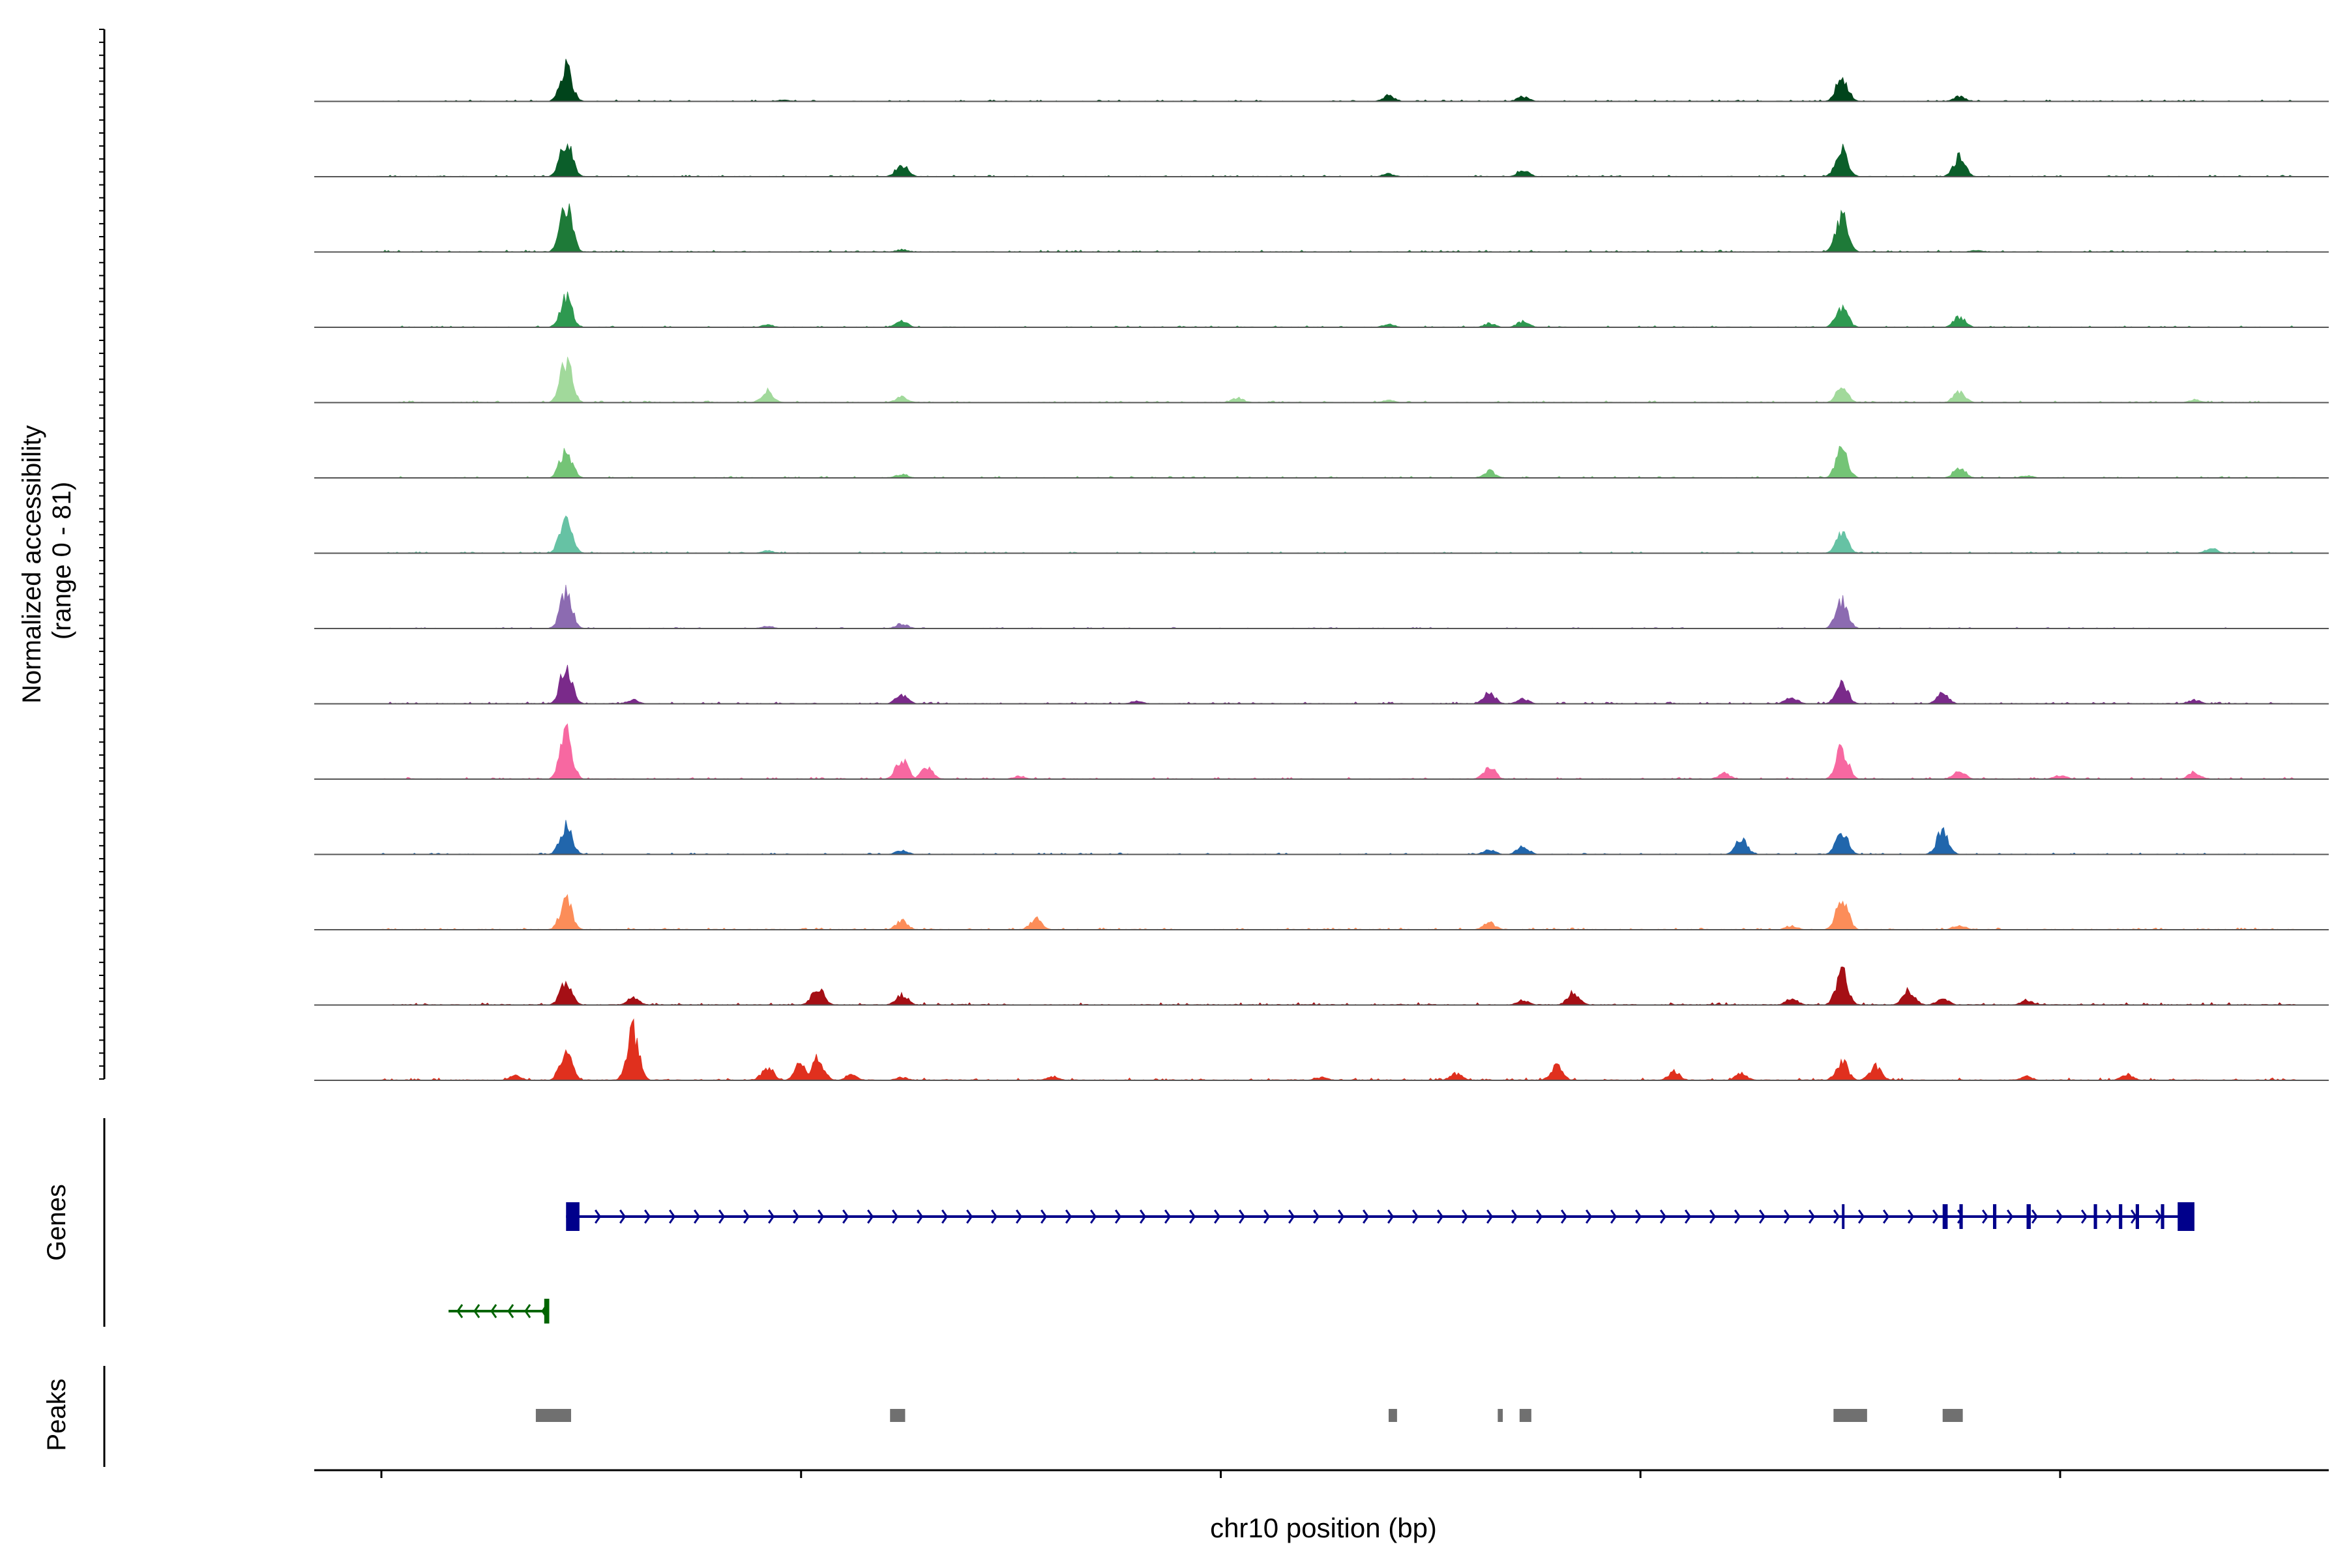 The height and width of the screenshot is (1568, 2347). Describe the element at coordinates (1380, 1217) in the screenshot. I see `gene-sesn1` at that location.